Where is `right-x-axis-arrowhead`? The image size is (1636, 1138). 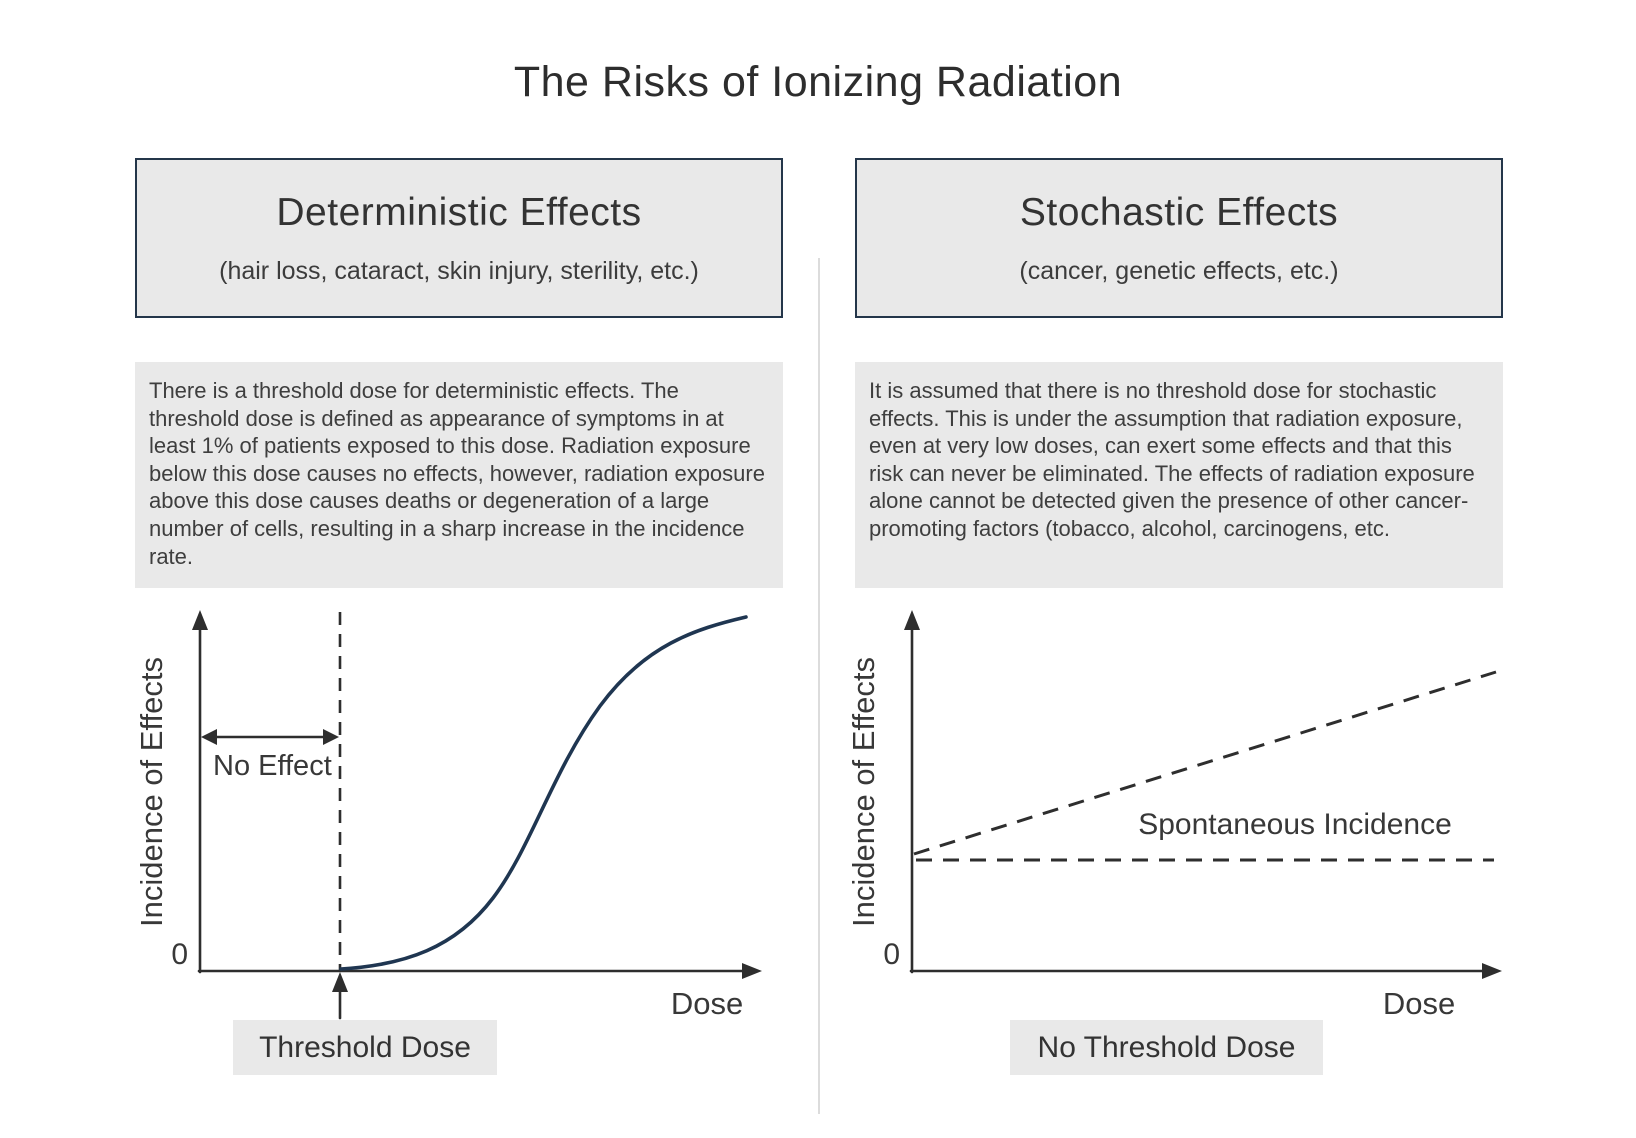
right-x-axis-arrowhead is located at coordinates (1492, 971).